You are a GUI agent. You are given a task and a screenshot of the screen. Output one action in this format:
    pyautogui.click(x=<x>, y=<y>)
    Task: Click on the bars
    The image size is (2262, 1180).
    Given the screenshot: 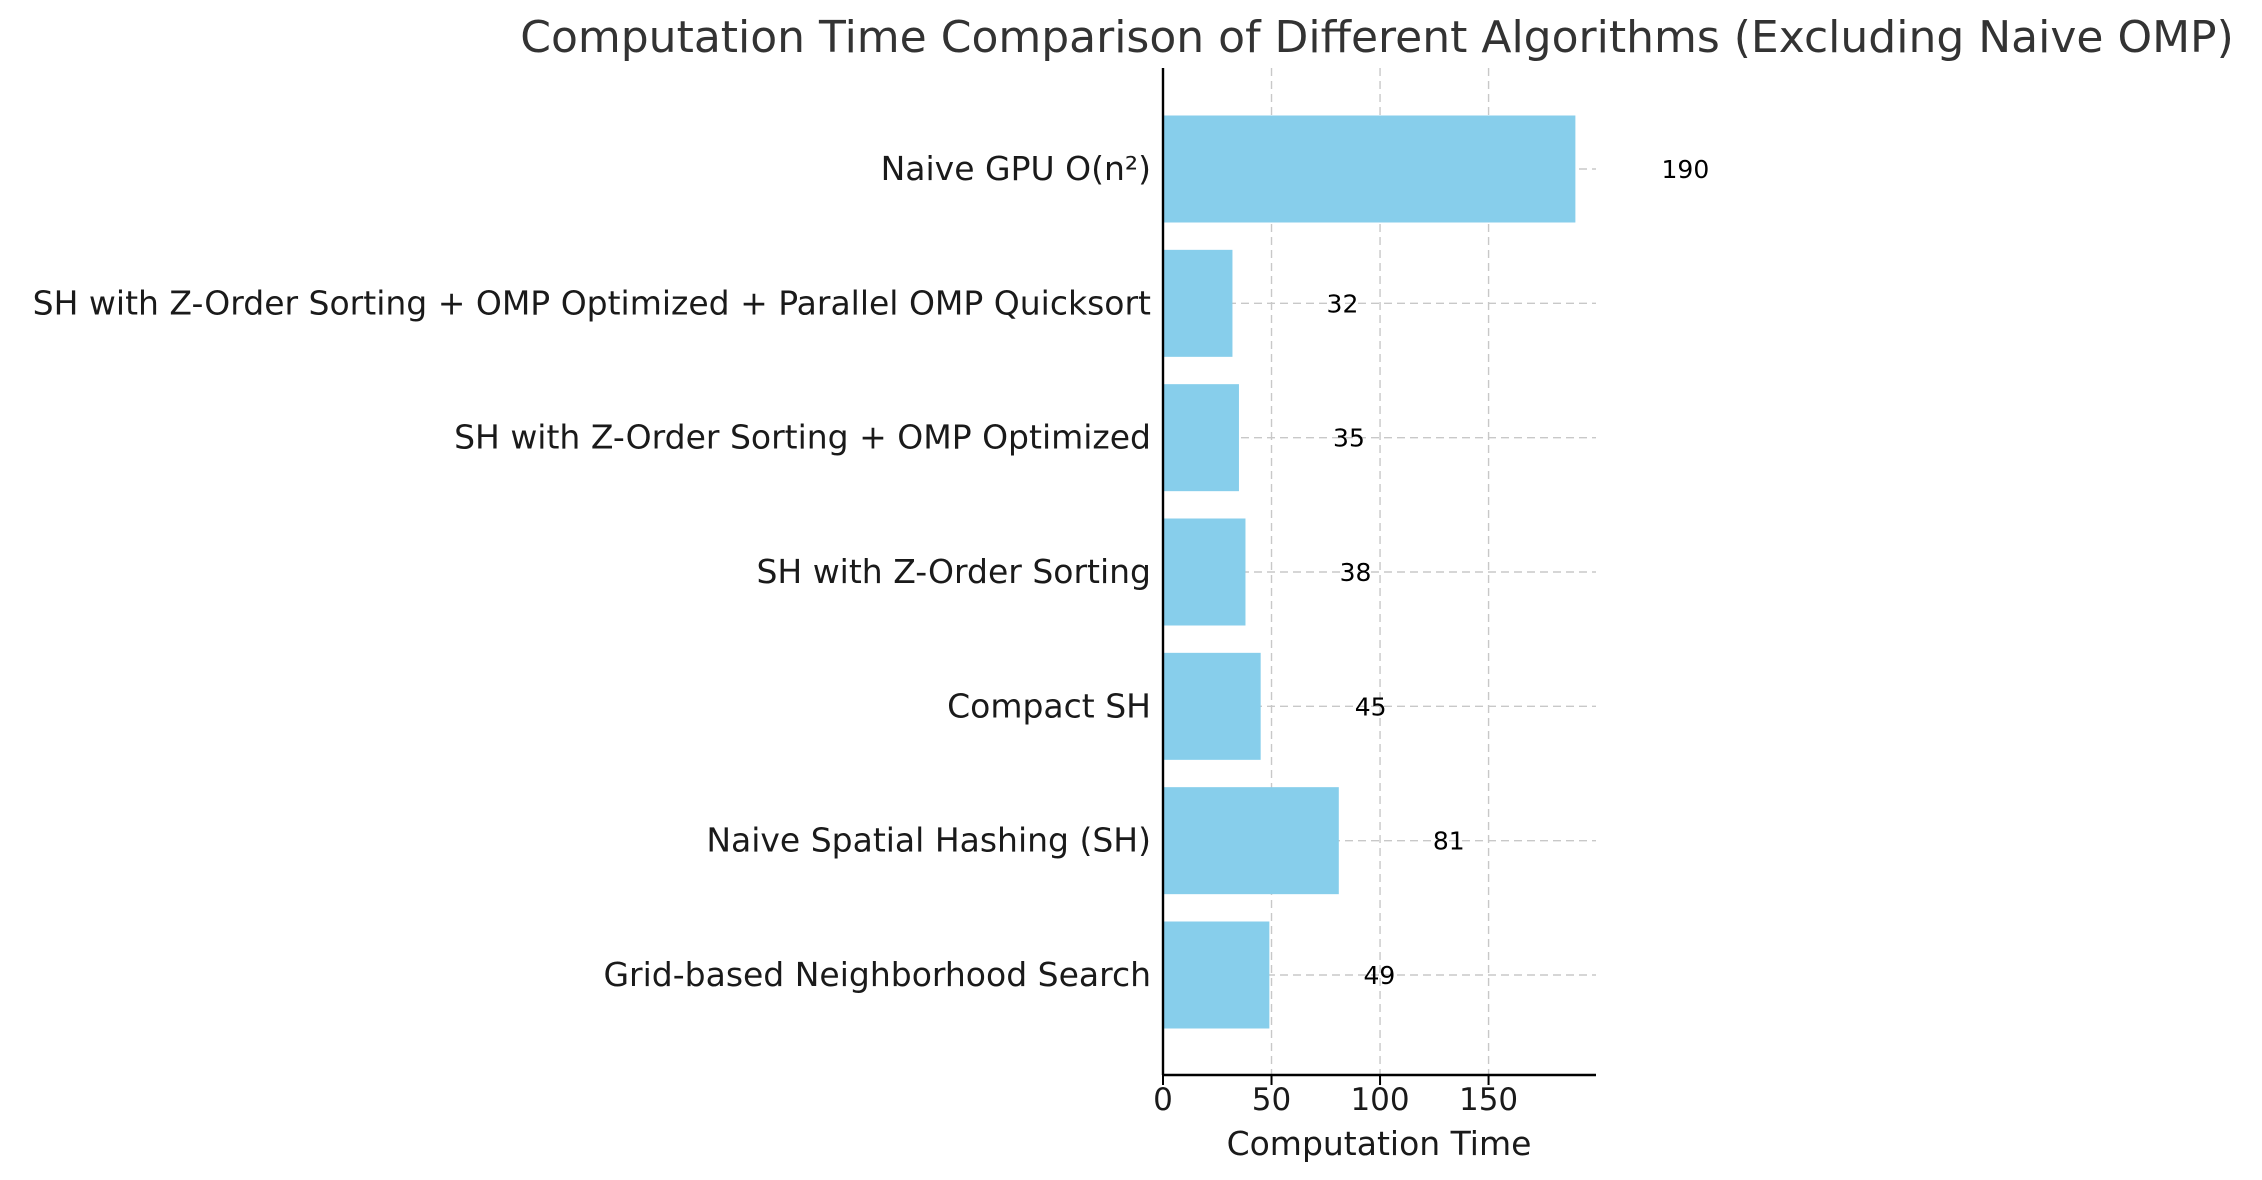 What is the action you would take?
    pyautogui.click(x=1369, y=572)
    